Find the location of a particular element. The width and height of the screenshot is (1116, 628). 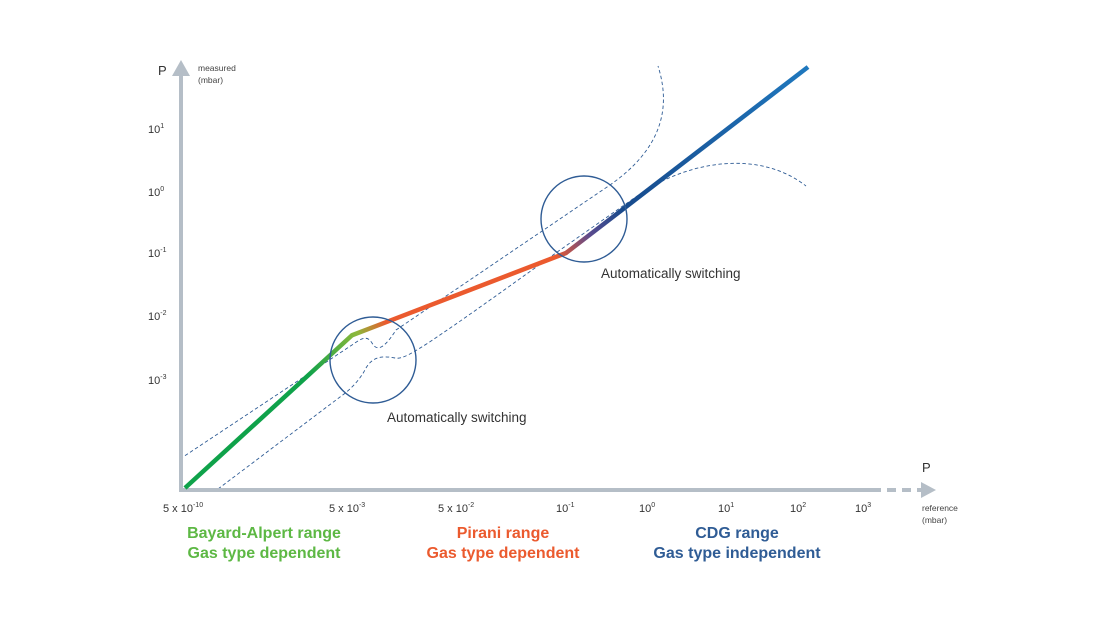

y-tick-label: 10¹ is located at coordinates (156, 129).